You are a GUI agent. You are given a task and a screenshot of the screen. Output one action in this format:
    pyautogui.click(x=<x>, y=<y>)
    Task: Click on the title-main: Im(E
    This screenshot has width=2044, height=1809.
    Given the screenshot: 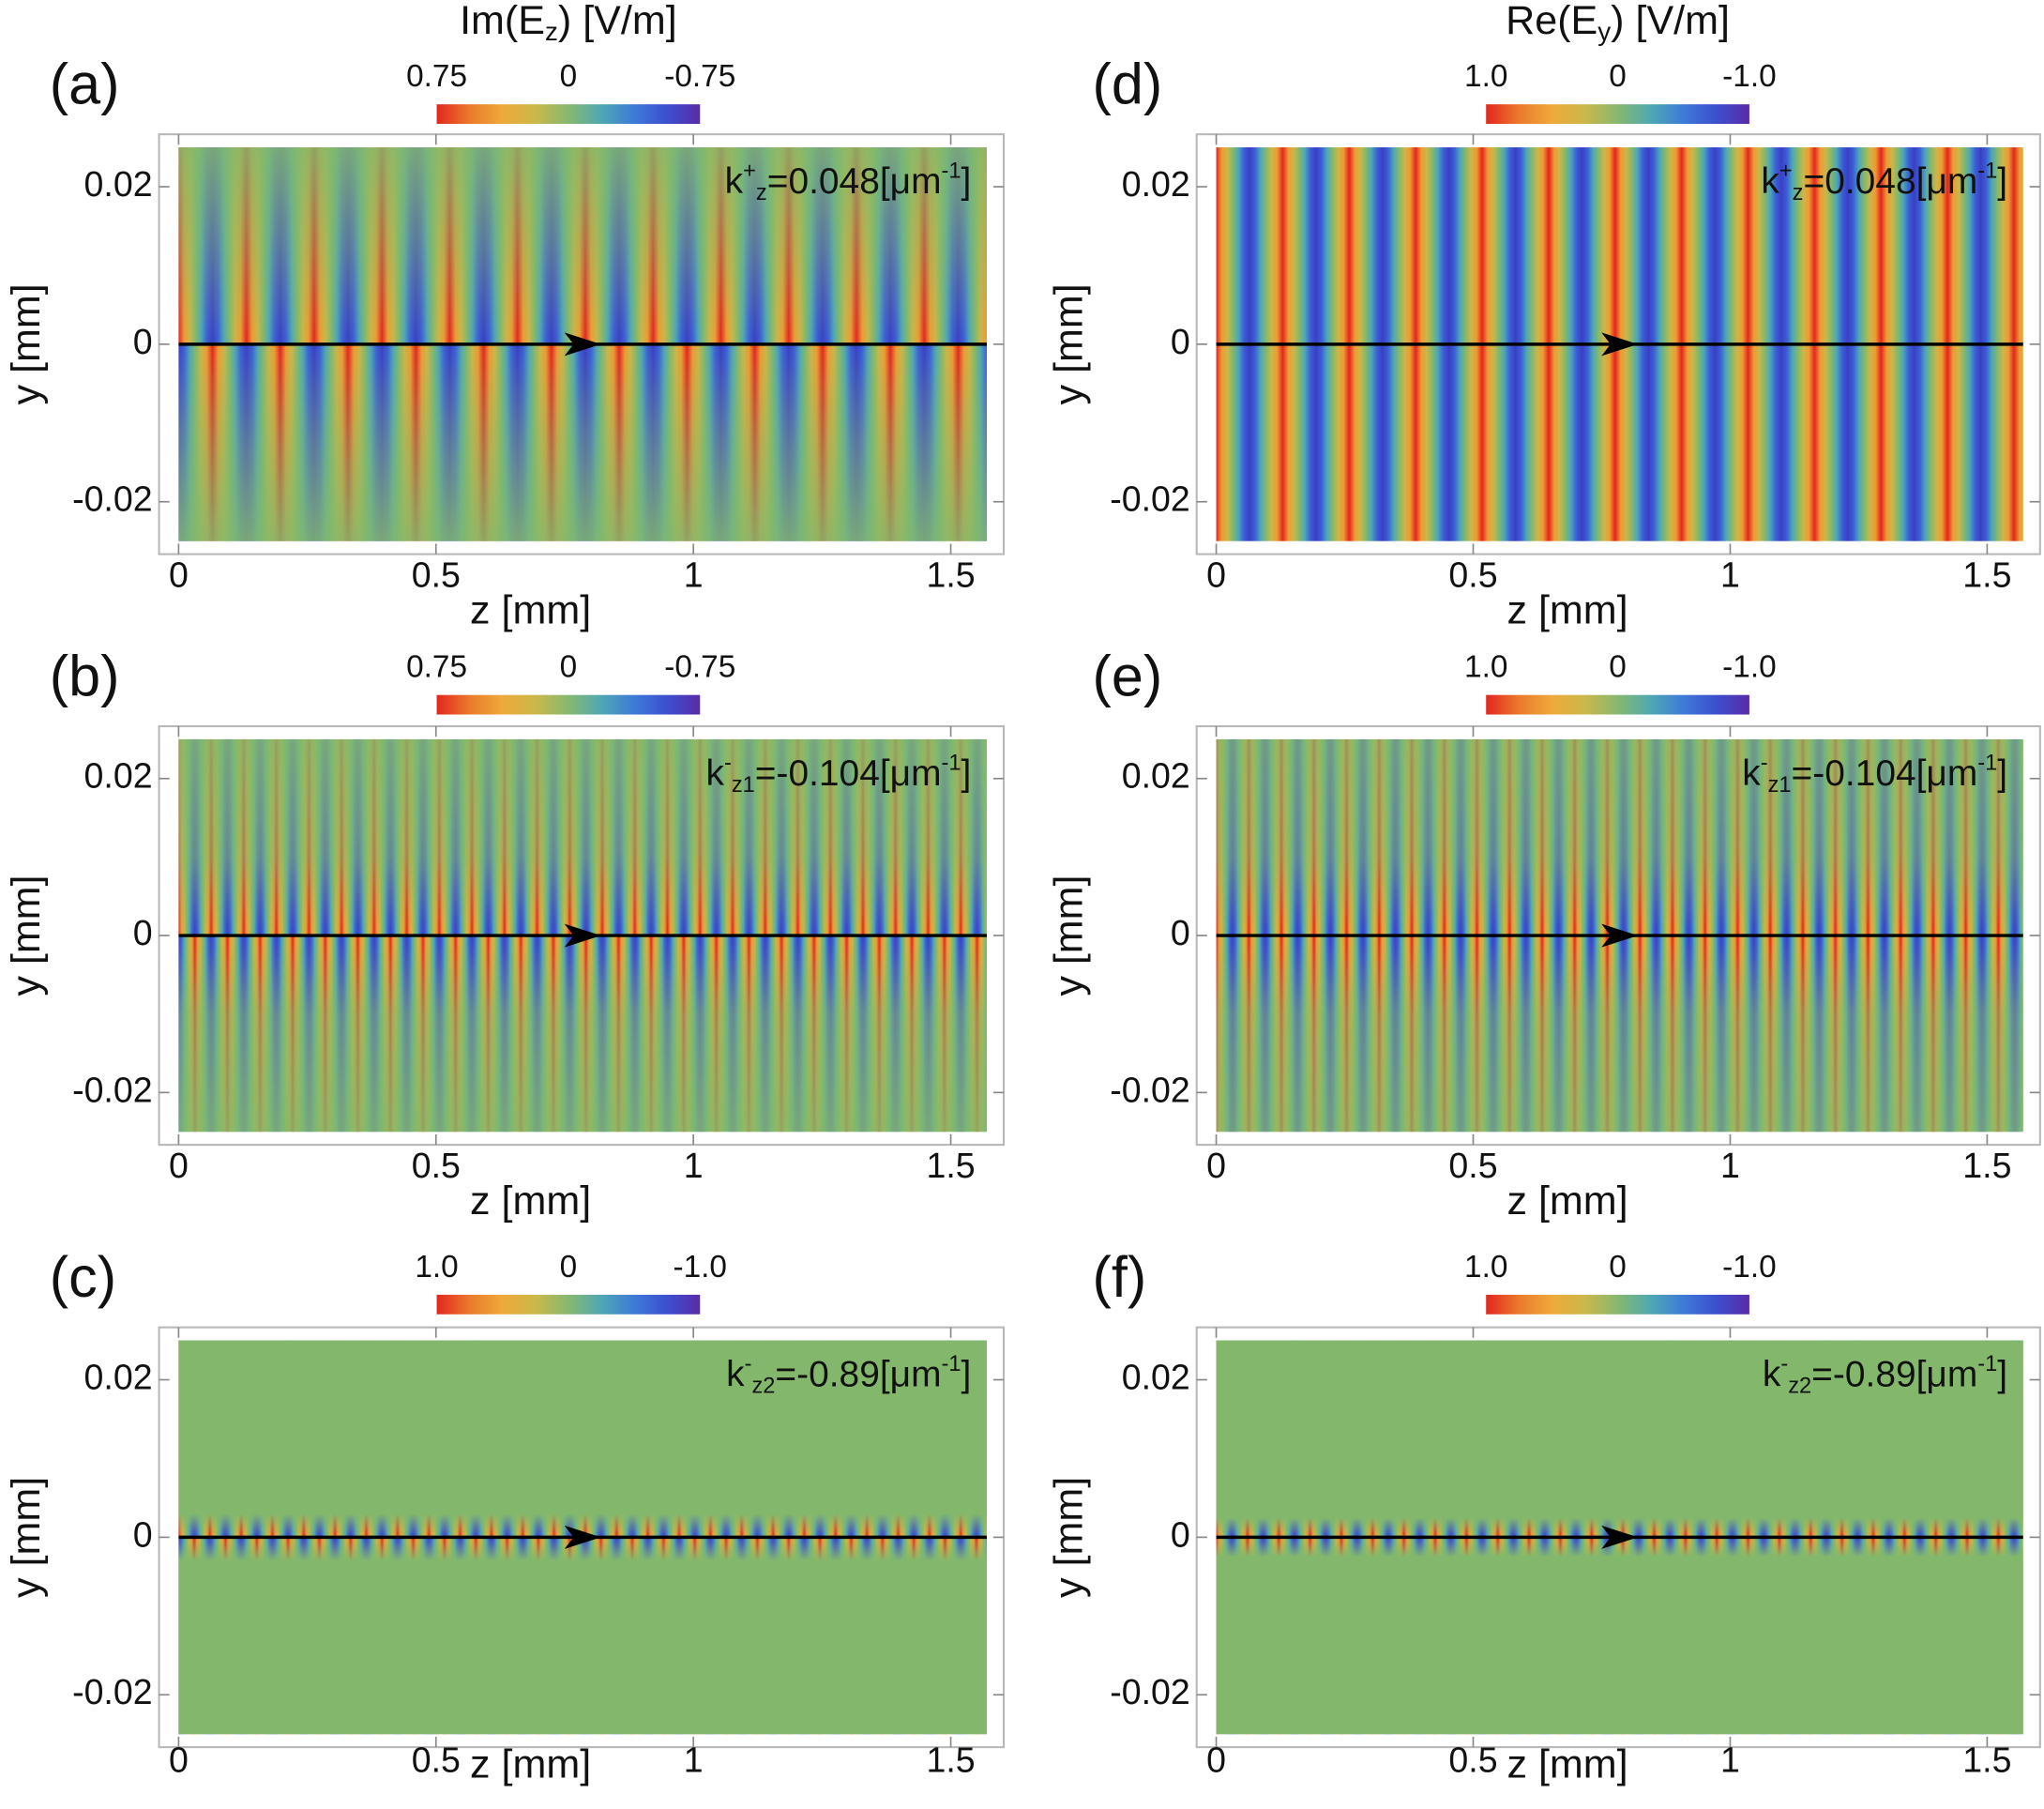 What is the action you would take?
    pyautogui.click(x=502, y=21)
    